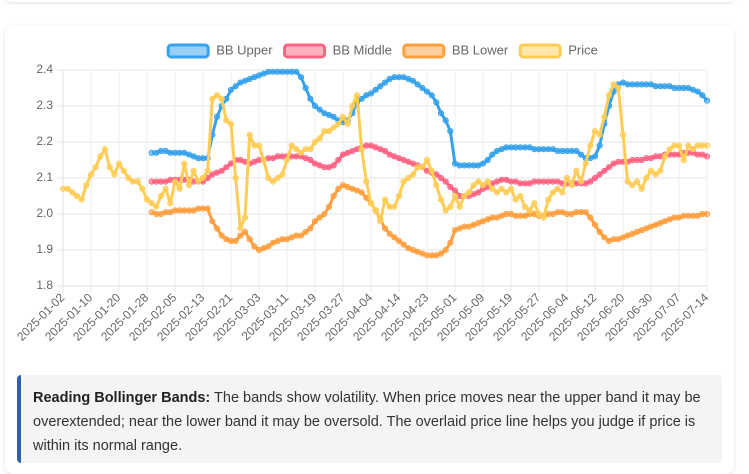 This screenshot has height=474, width=749. I want to click on y-tick-label: 2.1, so click(44, 177).